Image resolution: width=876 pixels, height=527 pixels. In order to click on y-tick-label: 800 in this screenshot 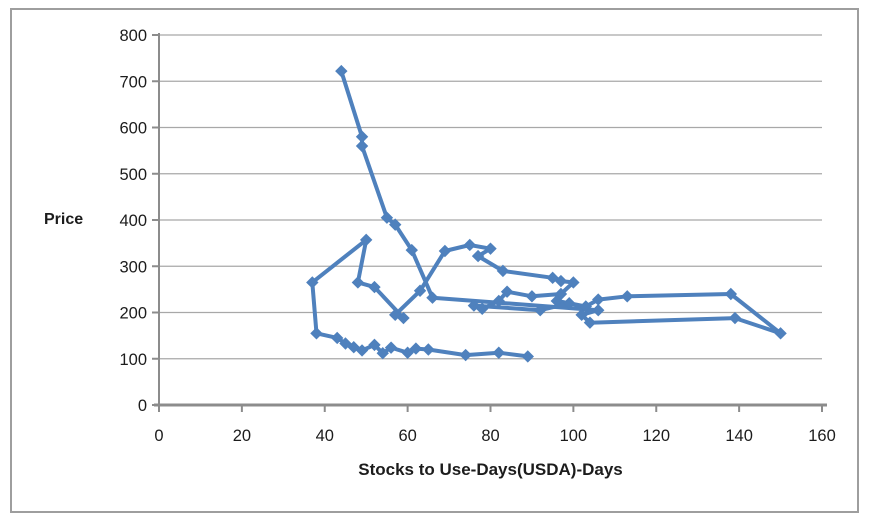, I will do `click(133, 36)`.